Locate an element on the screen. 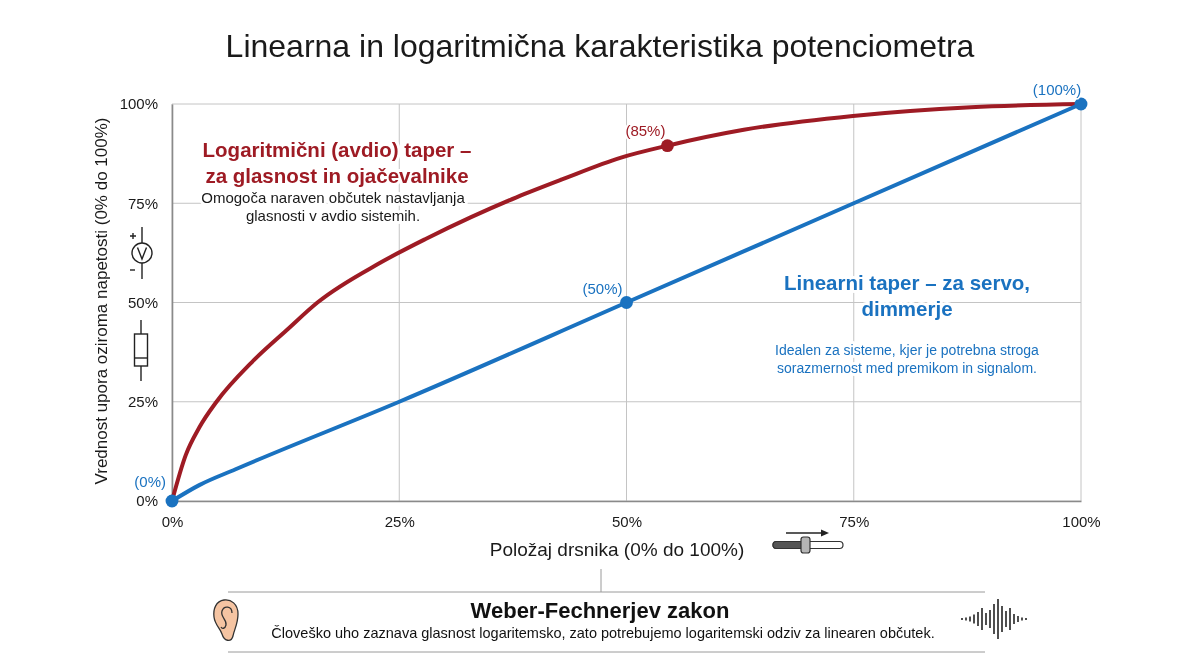  annotation: (85%) is located at coordinates (645, 130).